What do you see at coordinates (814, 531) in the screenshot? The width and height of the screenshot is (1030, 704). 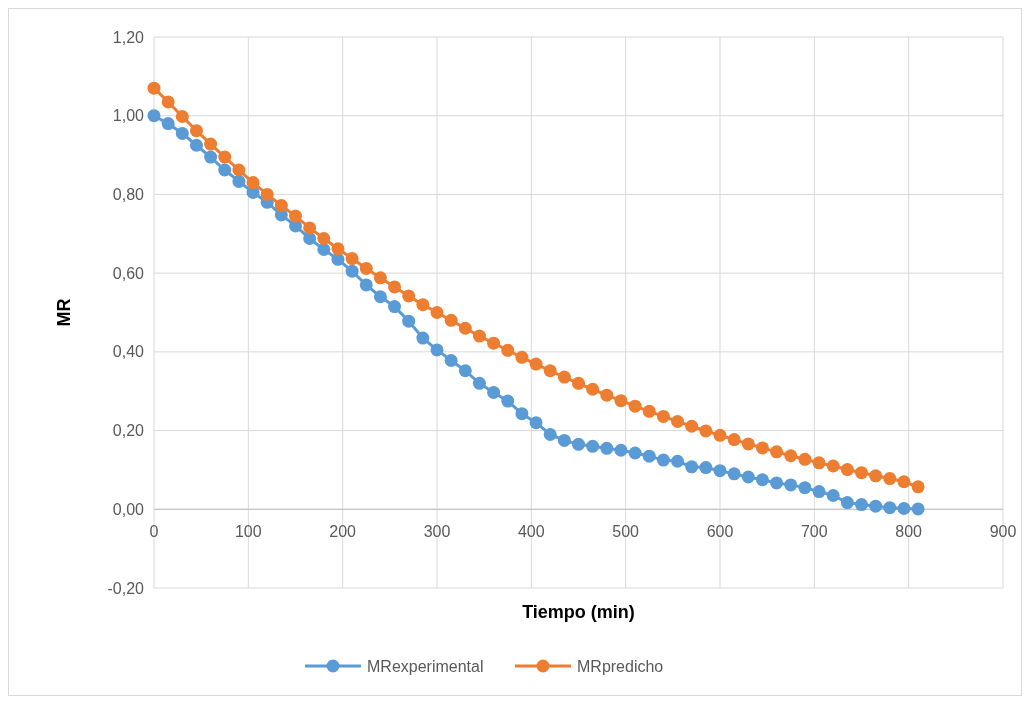 I see `x-tick-label: 700` at bounding box center [814, 531].